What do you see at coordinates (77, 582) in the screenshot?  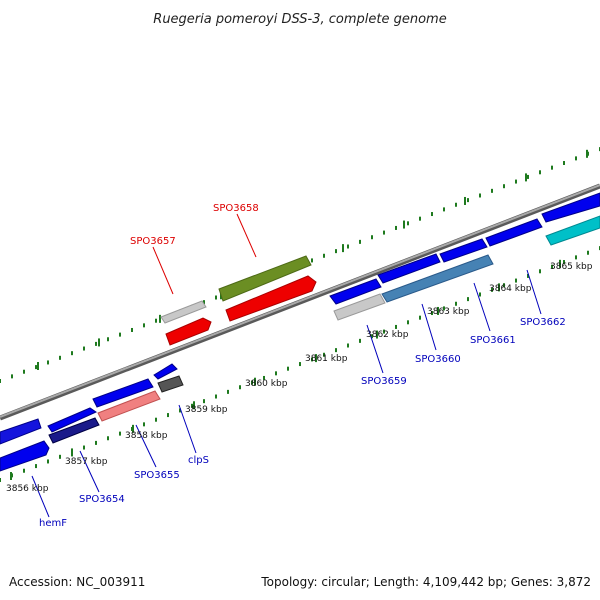 I see `accession-text: Accession: NC_003911` at bounding box center [77, 582].